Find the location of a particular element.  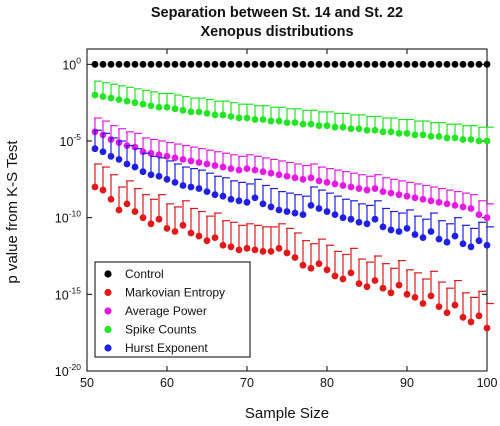

y-axis-label: p value from K-S Test is located at coordinates (12, 212).